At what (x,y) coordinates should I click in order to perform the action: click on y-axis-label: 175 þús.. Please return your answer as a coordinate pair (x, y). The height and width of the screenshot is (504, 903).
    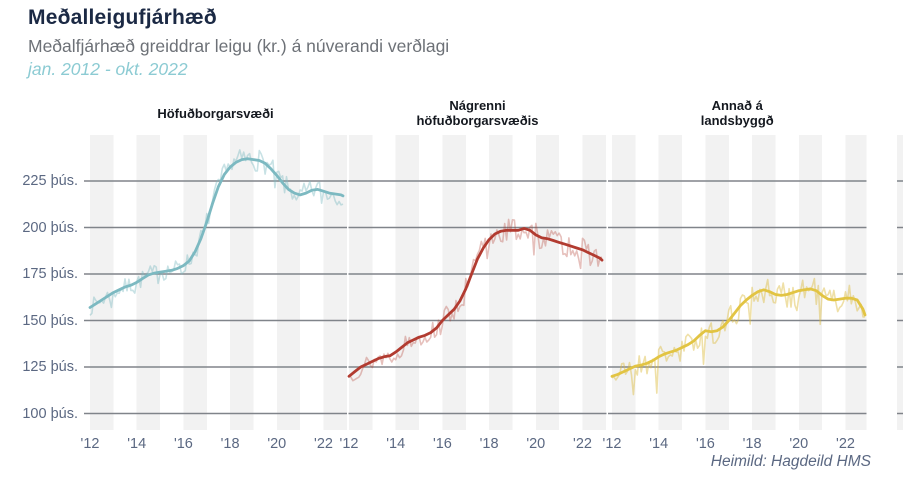
    Looking at the image, I should click on (50, 274).